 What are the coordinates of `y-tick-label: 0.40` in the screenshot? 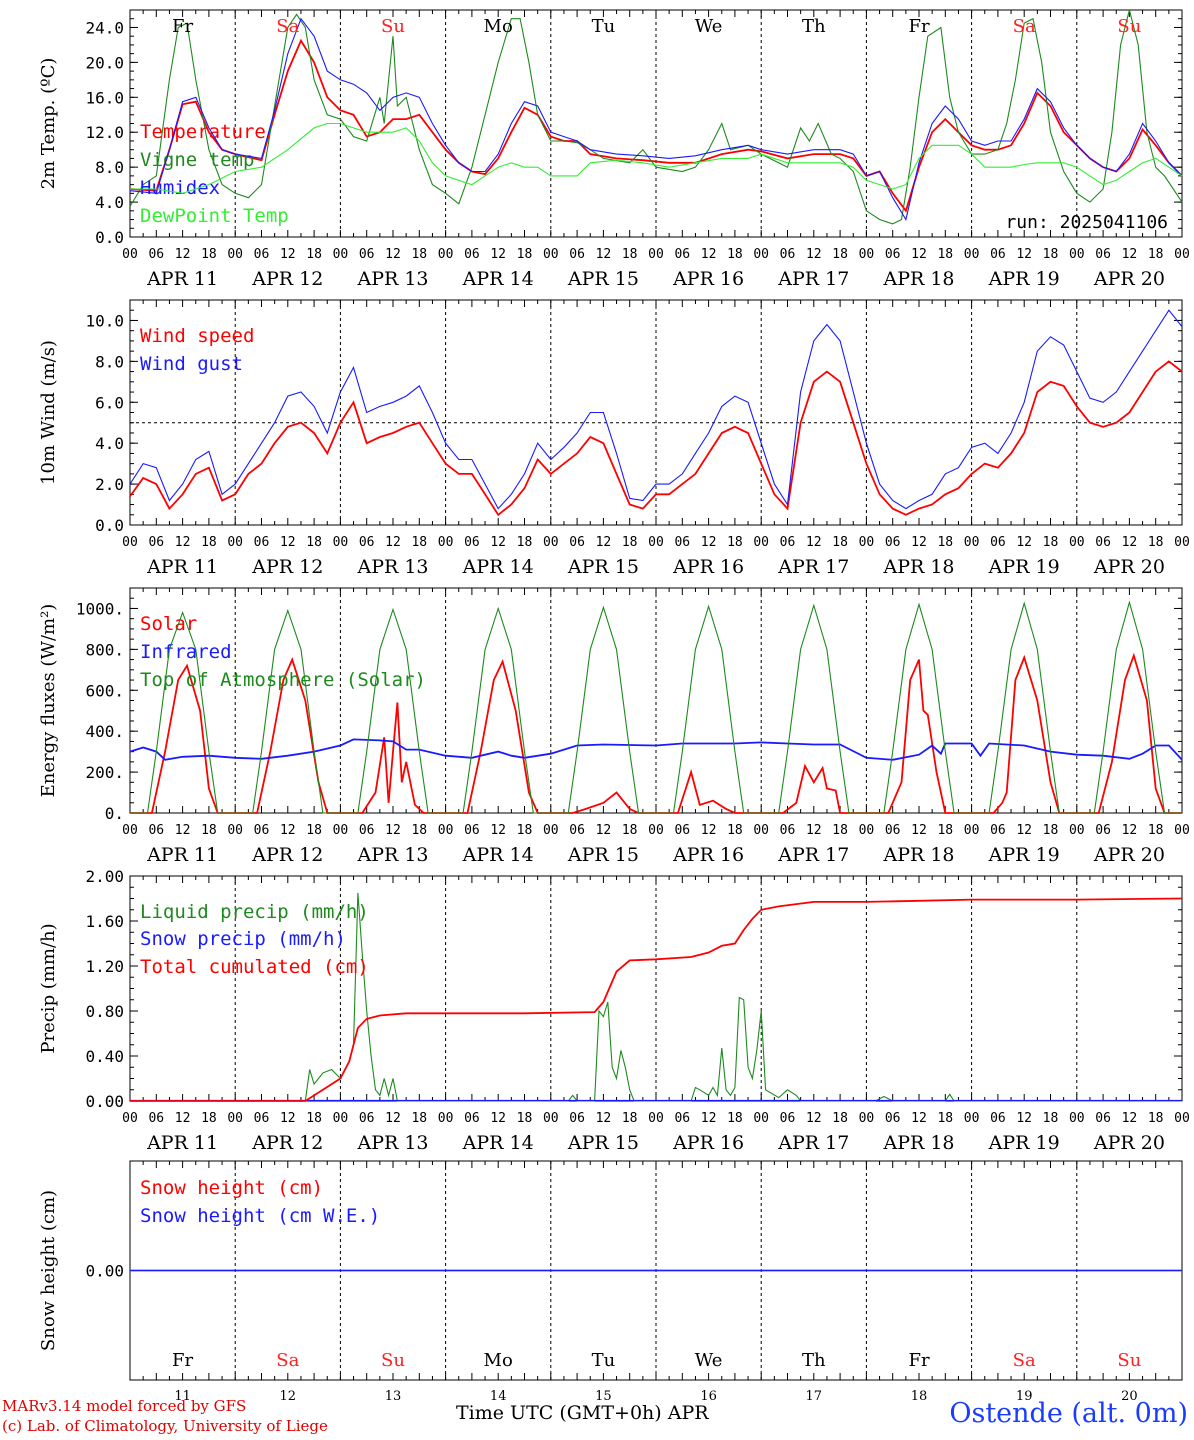 It's located at (104, 1056).